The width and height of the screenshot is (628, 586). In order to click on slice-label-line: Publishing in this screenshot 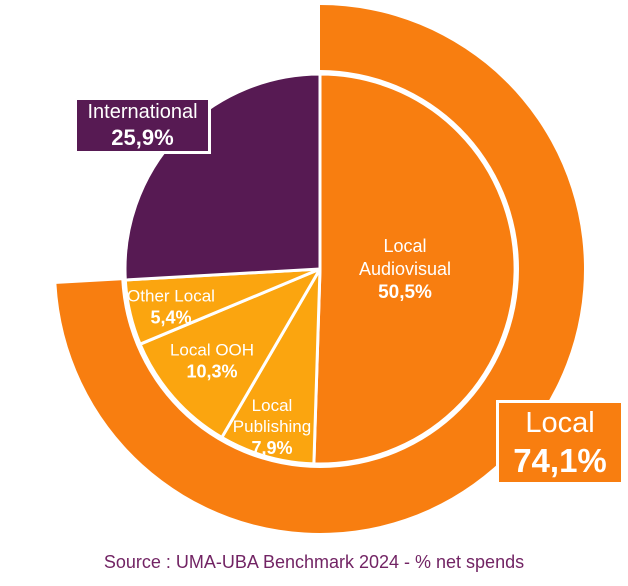, I will do `click(272, 426)`.